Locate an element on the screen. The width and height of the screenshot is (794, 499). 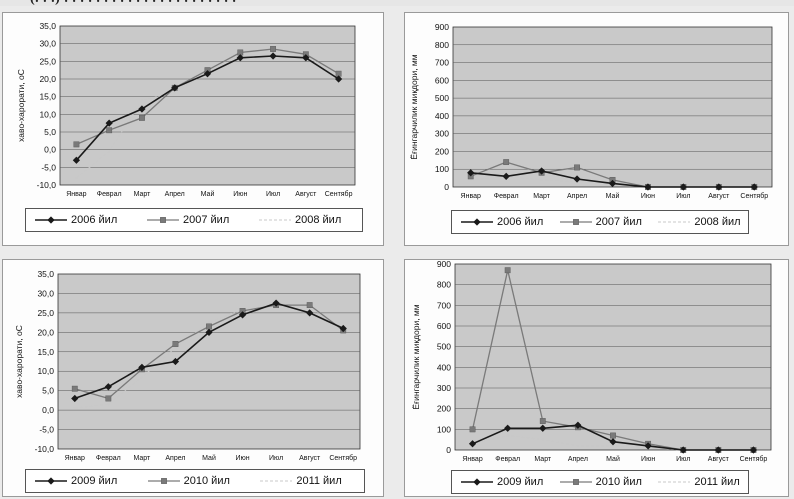
x-tick-label: Апрел is located at coordinates (577, 196).